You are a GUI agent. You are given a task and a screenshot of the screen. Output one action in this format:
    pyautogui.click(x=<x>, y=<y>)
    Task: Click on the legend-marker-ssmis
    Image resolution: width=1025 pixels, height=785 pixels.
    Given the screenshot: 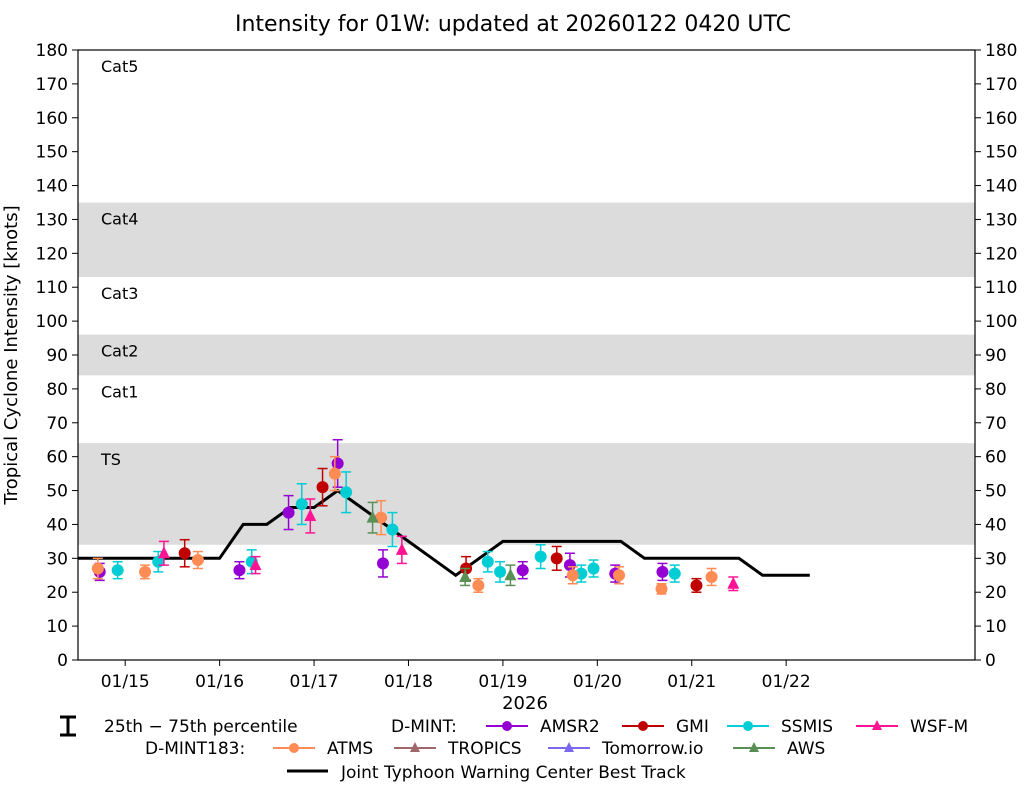 What is the action you would take?
    pyautogui.click(x=748, y=726)
    